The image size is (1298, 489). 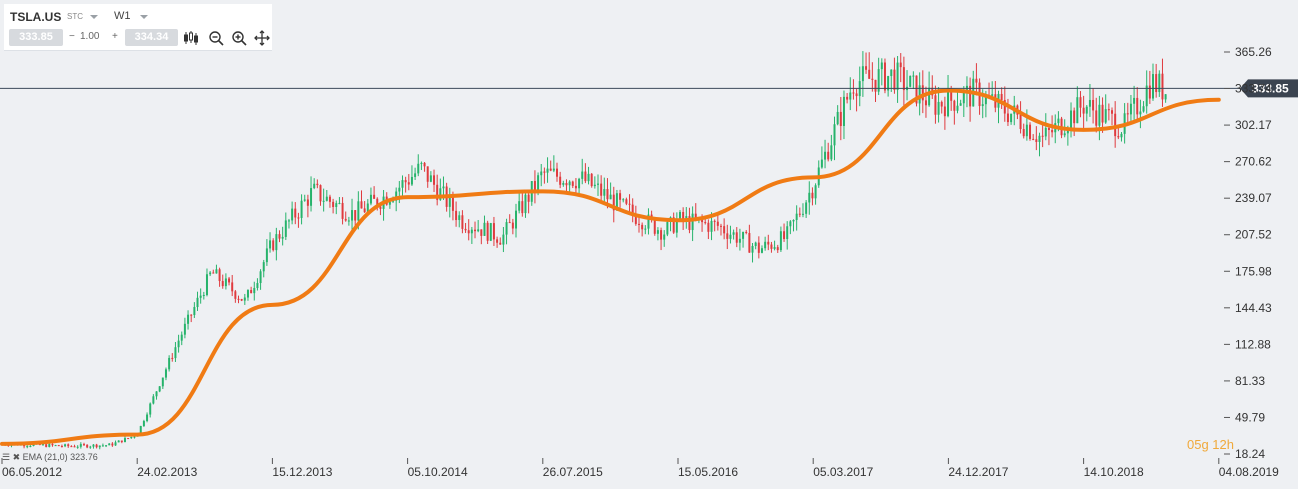 I want to click on x-tick-label: 06.05.2012, so click(x=32, y=472).